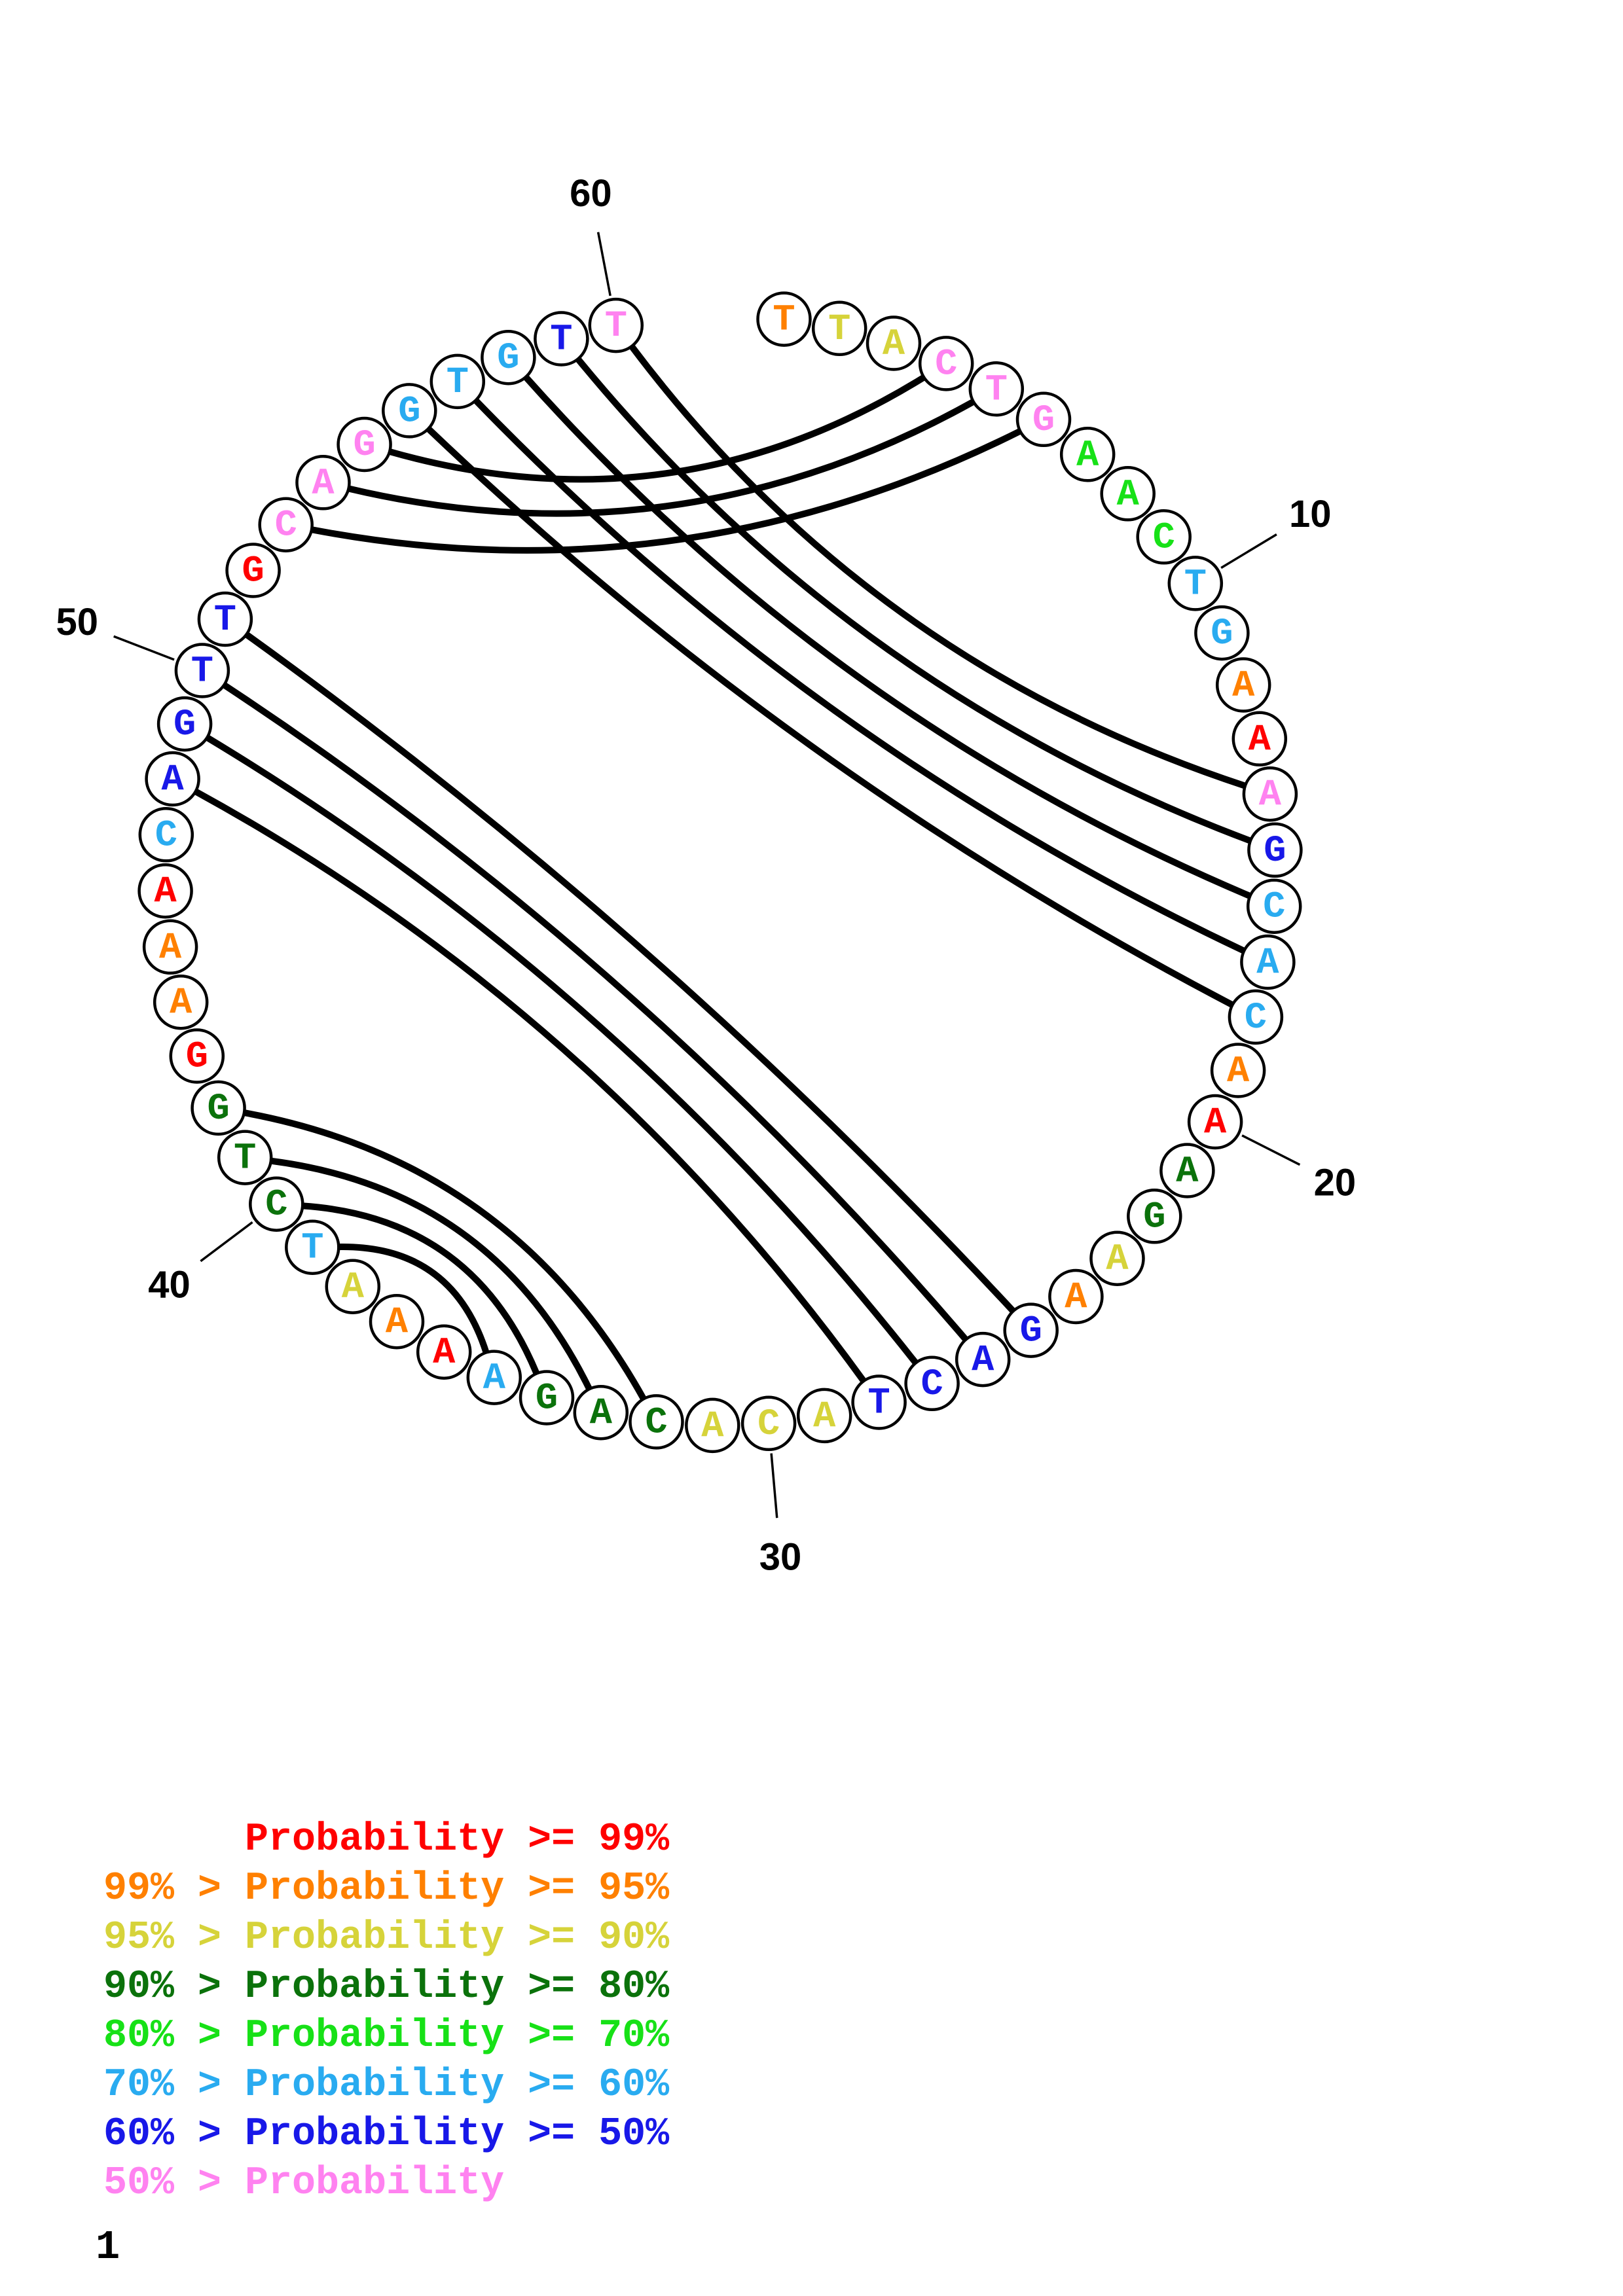  What do you see at coordinates (1335, 1182) in the screenshot?
I see `position-label-20: 20` at bounding box center [1335, 1182].